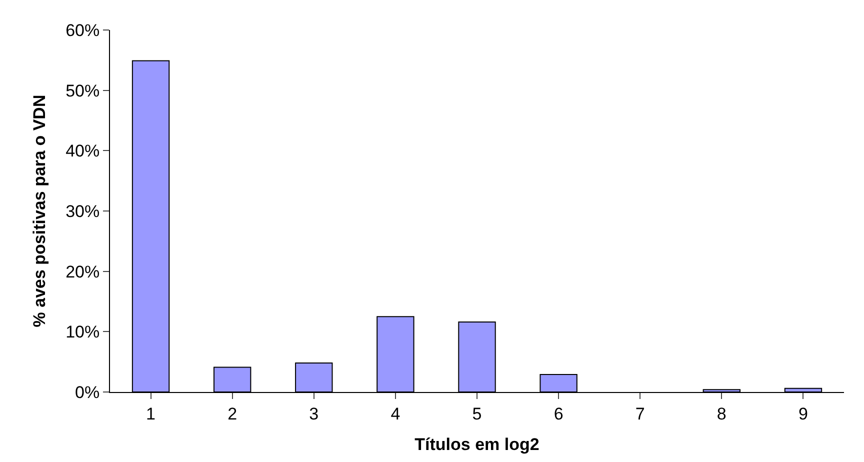  Describe the element at coordinates (83, 30) in the screenshot. I see `y-tick-label: 60%` at that location.